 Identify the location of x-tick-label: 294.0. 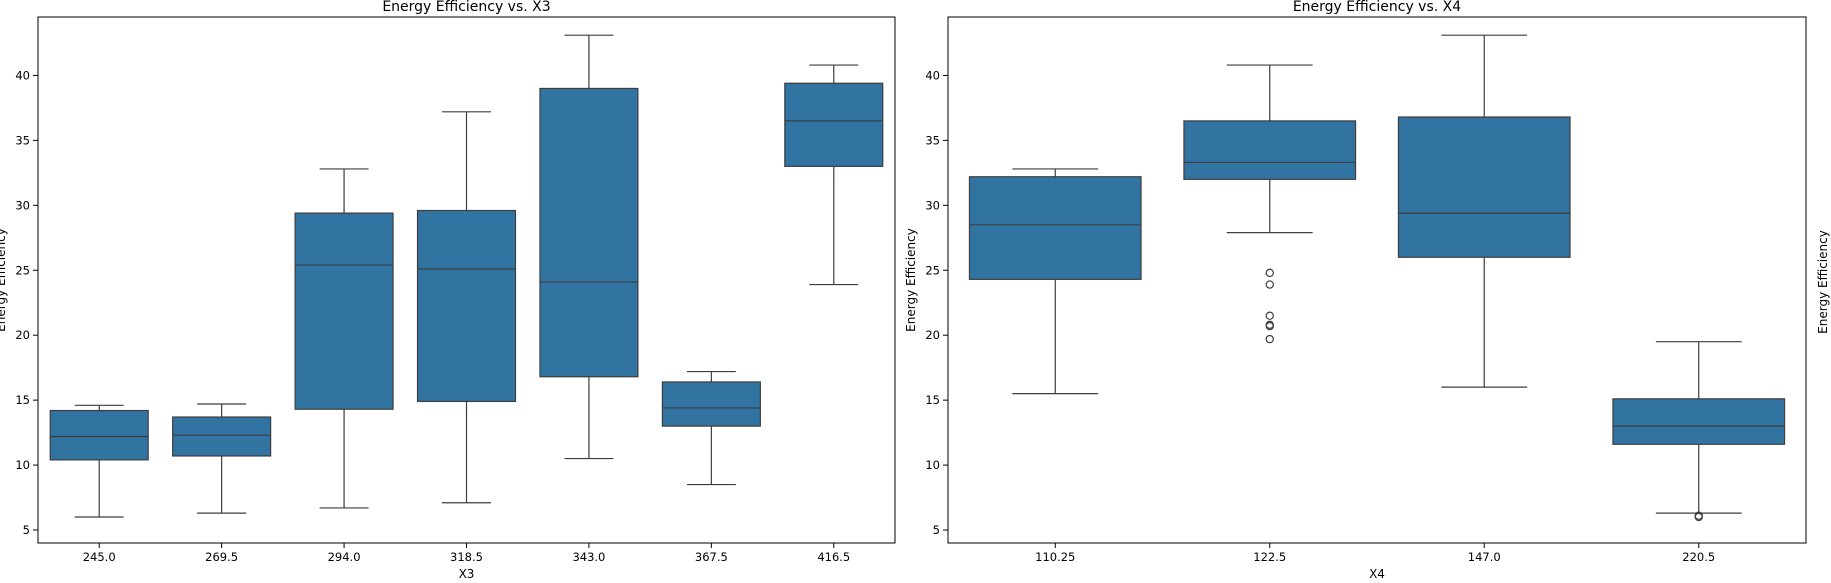
(344, 557).